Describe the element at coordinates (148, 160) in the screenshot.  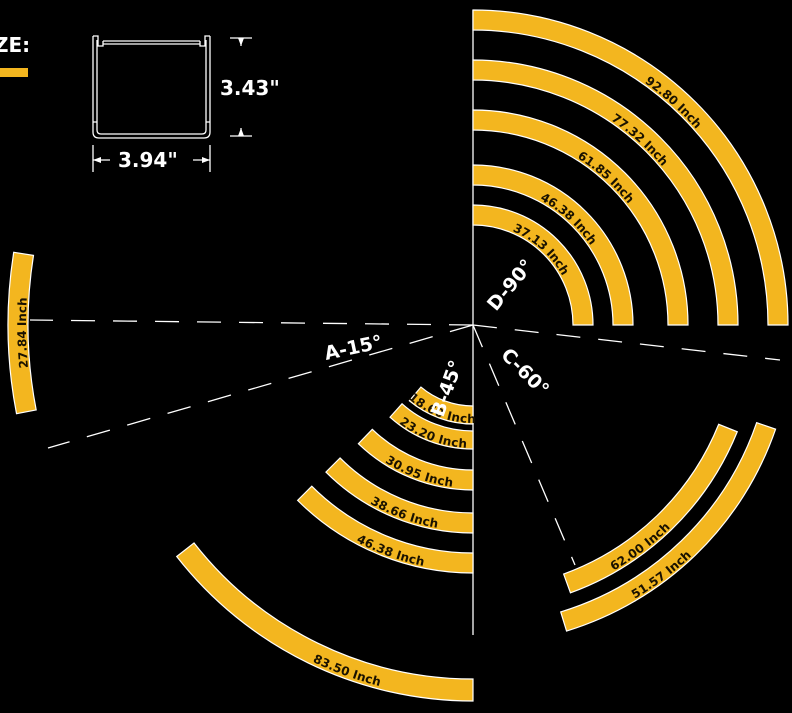
I see `width-label: 3.94"` at that location.